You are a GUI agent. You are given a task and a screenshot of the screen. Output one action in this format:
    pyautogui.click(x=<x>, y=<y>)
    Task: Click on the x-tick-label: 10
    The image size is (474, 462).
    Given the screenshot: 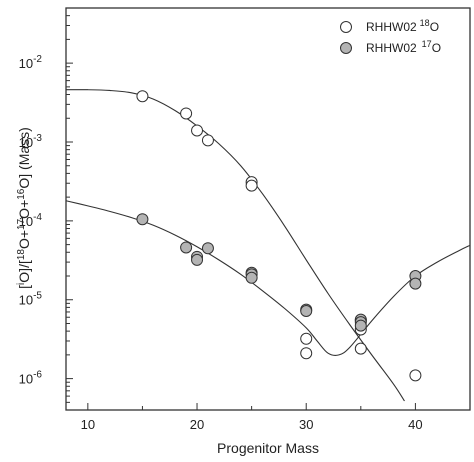 What is the action you would take?
    pyautogui.click(x=88, y=424)
    